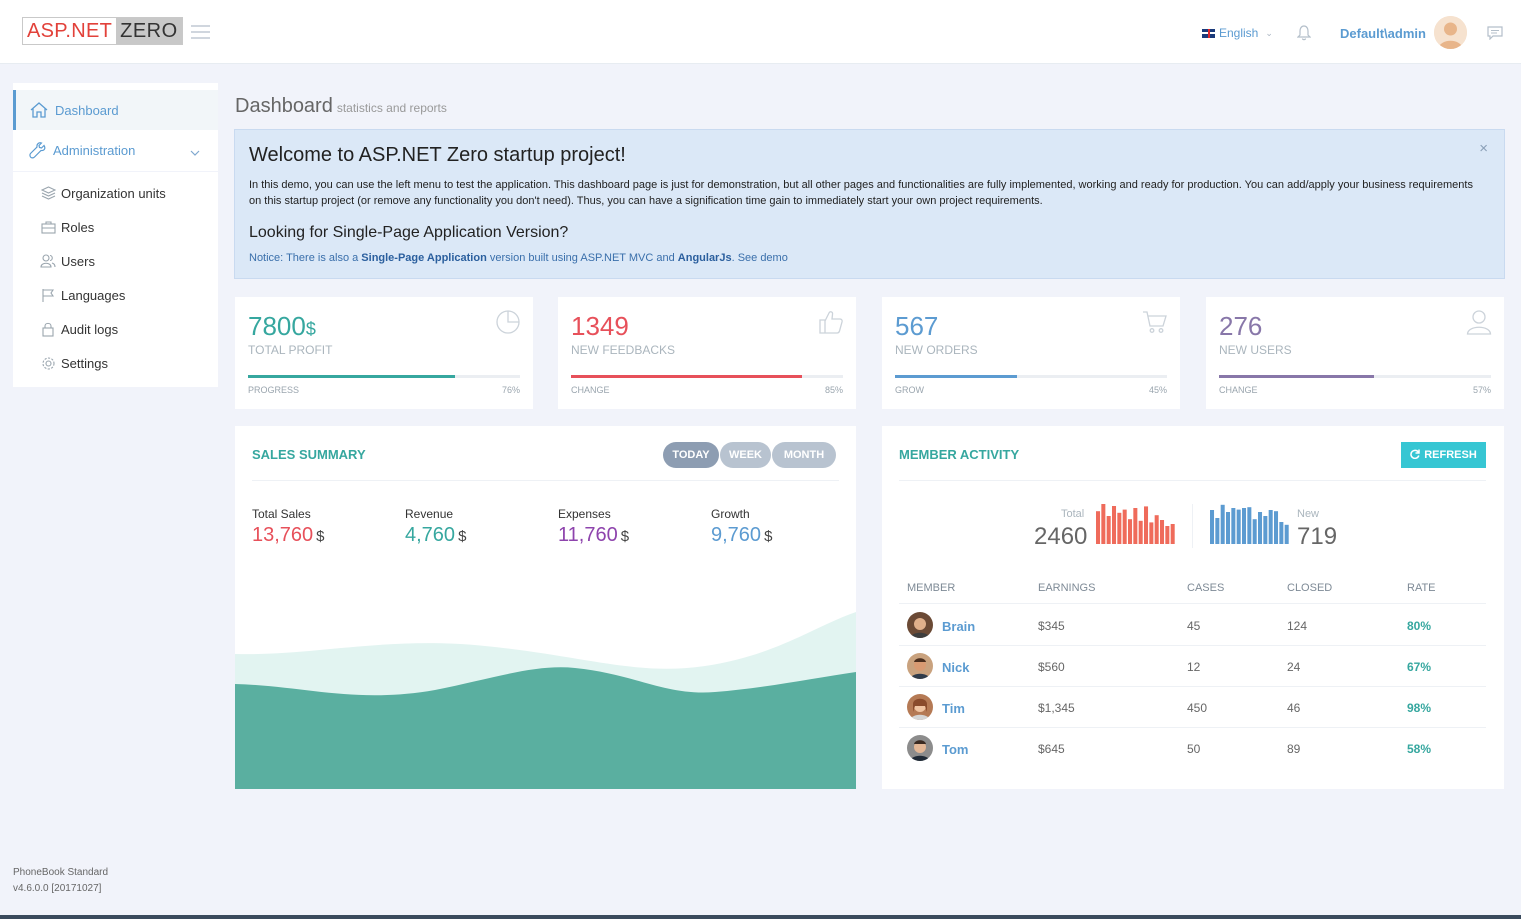 Image resolution: width=1521 pixels, height=919 pixels. I want to click on new-label: New, so click(1308, 514).